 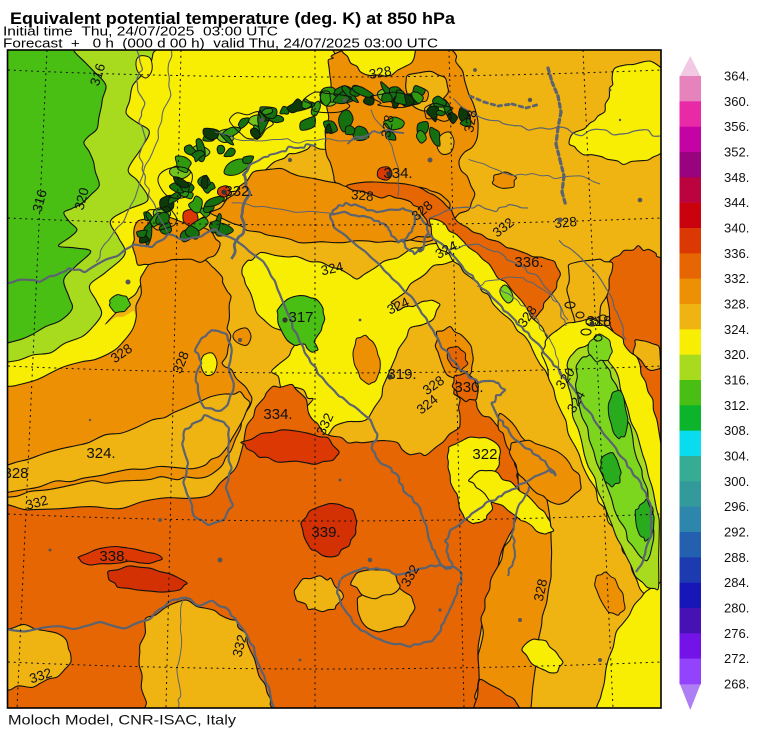 I want to click on svg-text: 324, so click(x=332, y=268).